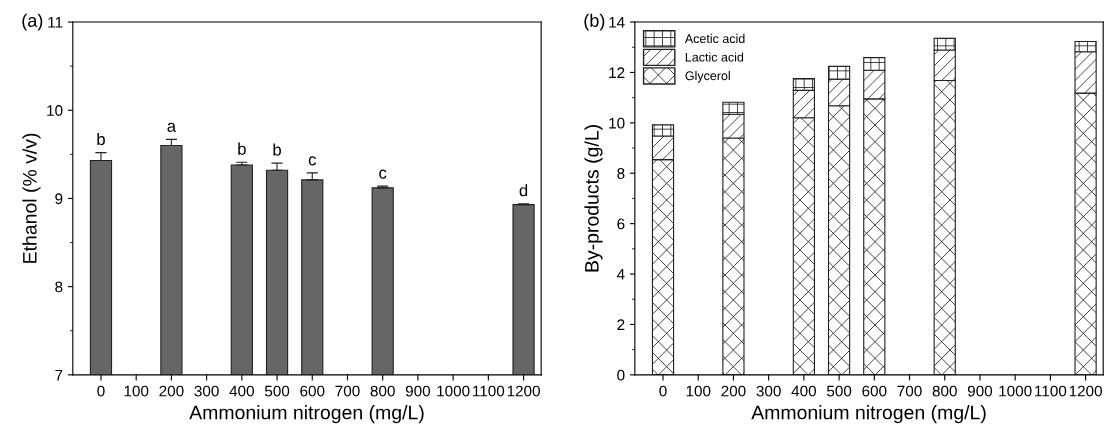 This screenshot has width=1120, height=441. I want to click on legend-label: Lactic acid, so click(714, 57).